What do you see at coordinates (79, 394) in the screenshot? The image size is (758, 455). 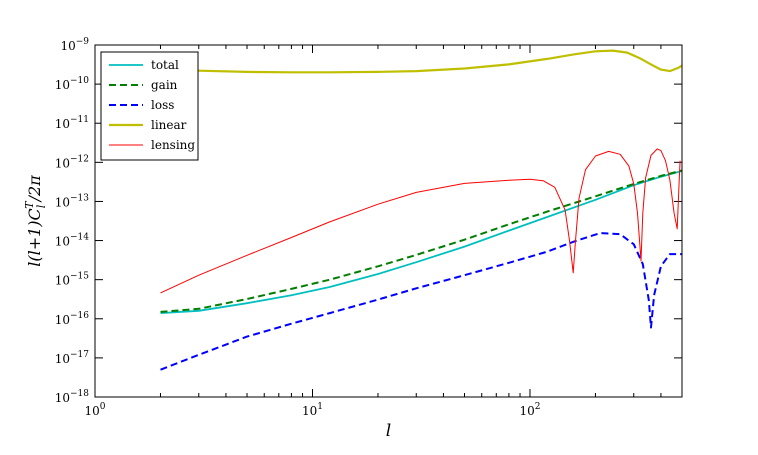 I see `y-tick-label-exponent: −18` at bounding box center [79, 394].